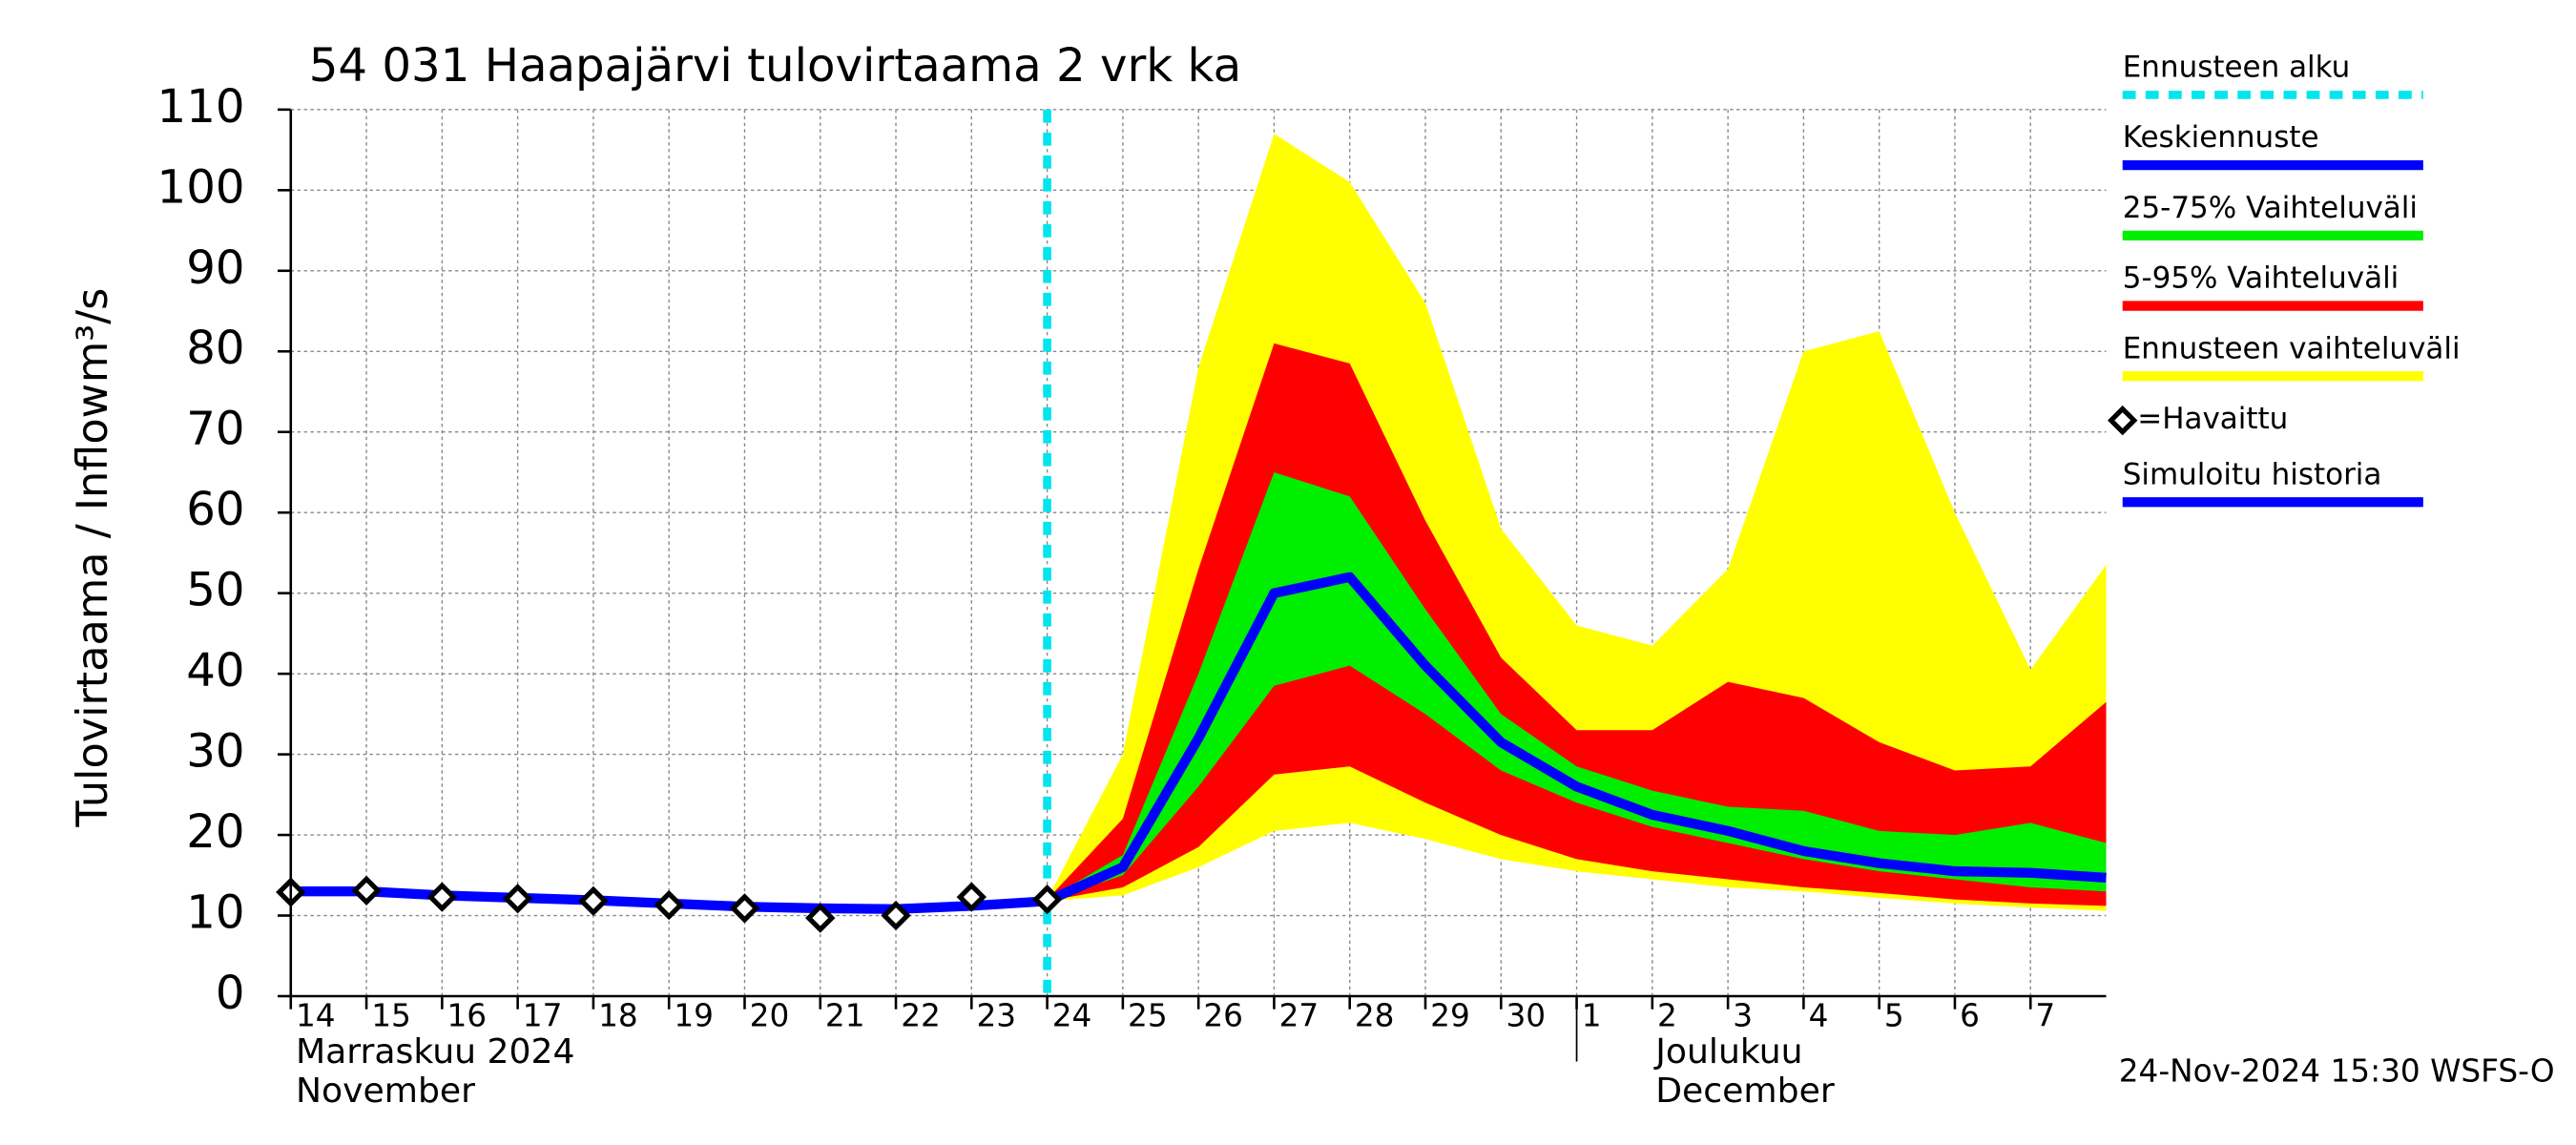 Image resolution: width=2576 pixels, height=1145 pixels. I want to click on x-tick-label: 20, so click(770, 1015).